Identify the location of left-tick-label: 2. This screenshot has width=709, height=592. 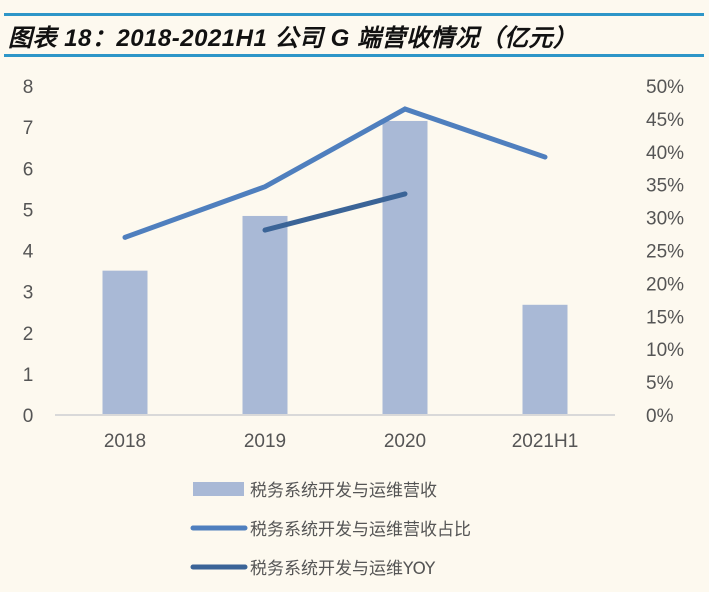
(28, 334).